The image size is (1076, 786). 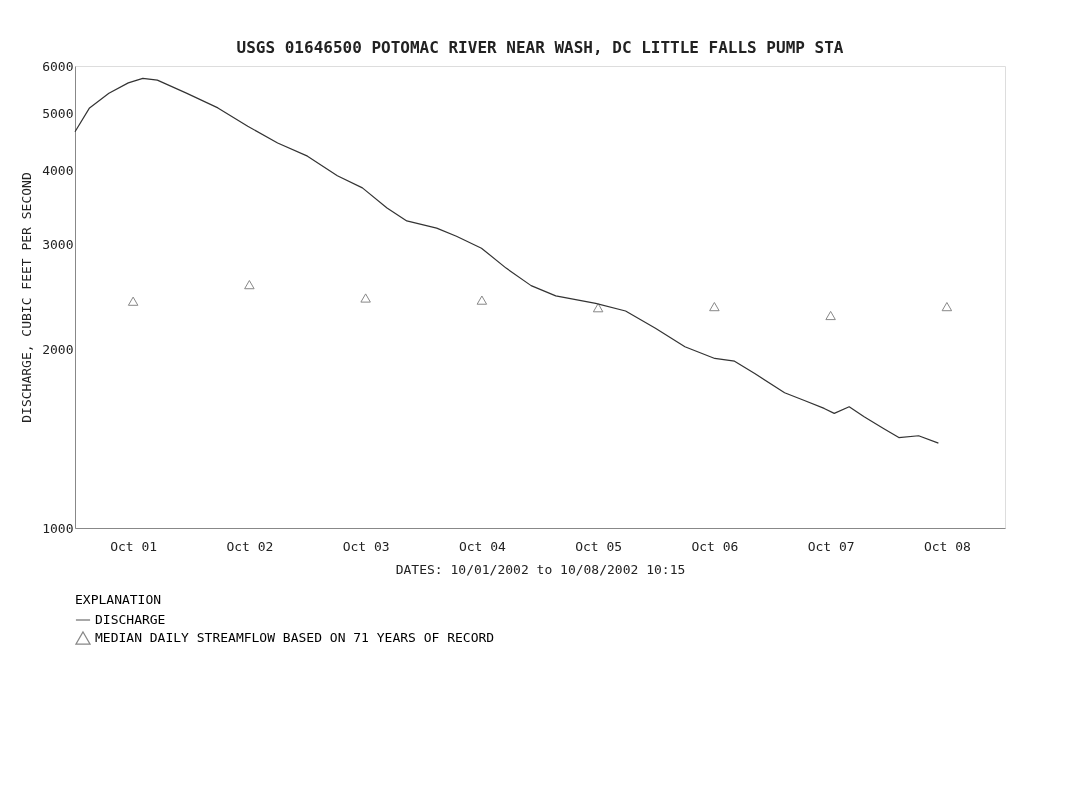 I want to click on legend-title: EXPLANATION, so click(x=118, y=599).